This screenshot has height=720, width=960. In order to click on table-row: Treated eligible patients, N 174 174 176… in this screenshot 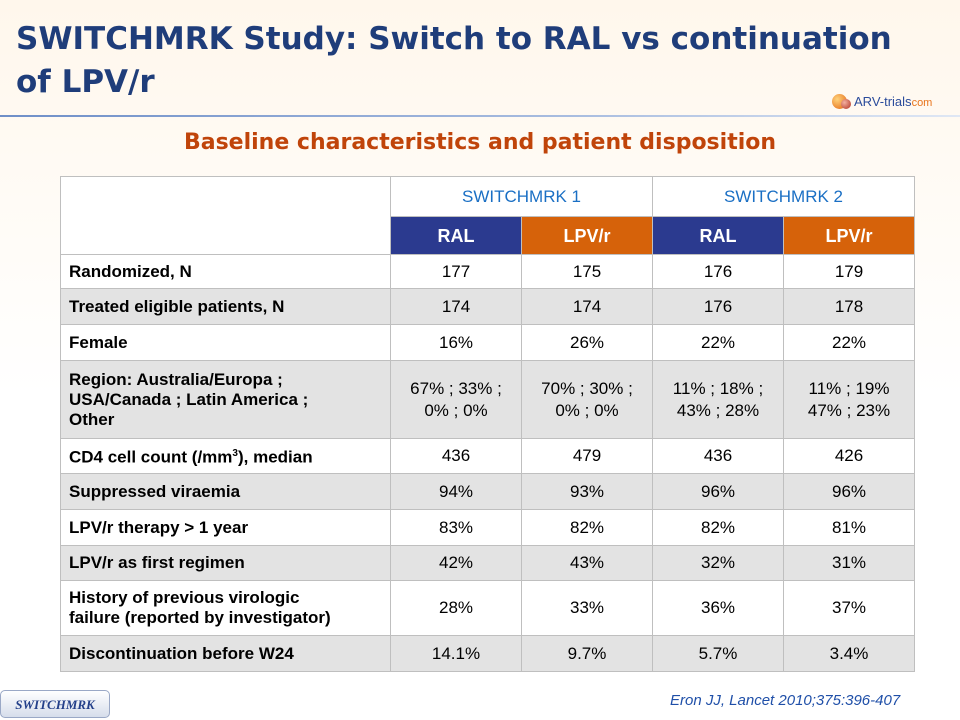, I will do `click(487, 306)`.